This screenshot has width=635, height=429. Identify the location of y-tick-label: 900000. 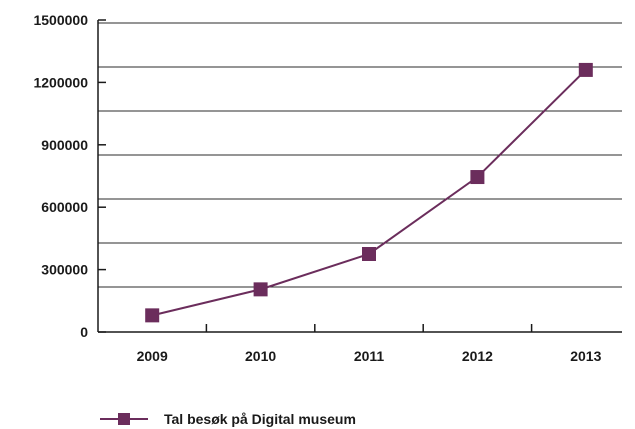
(64, 145).